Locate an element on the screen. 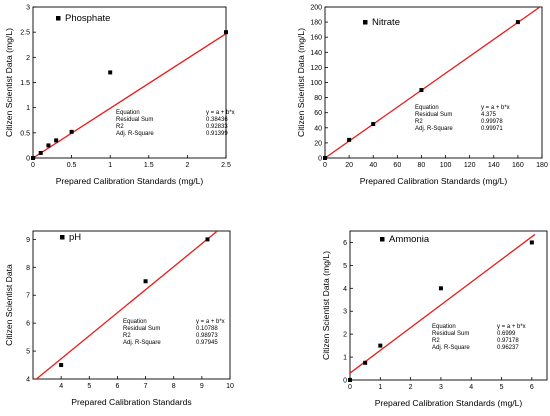 The height and width of the screenshot is (416, 550). y-tick-label: 7 is located at coordinates (28, 296).